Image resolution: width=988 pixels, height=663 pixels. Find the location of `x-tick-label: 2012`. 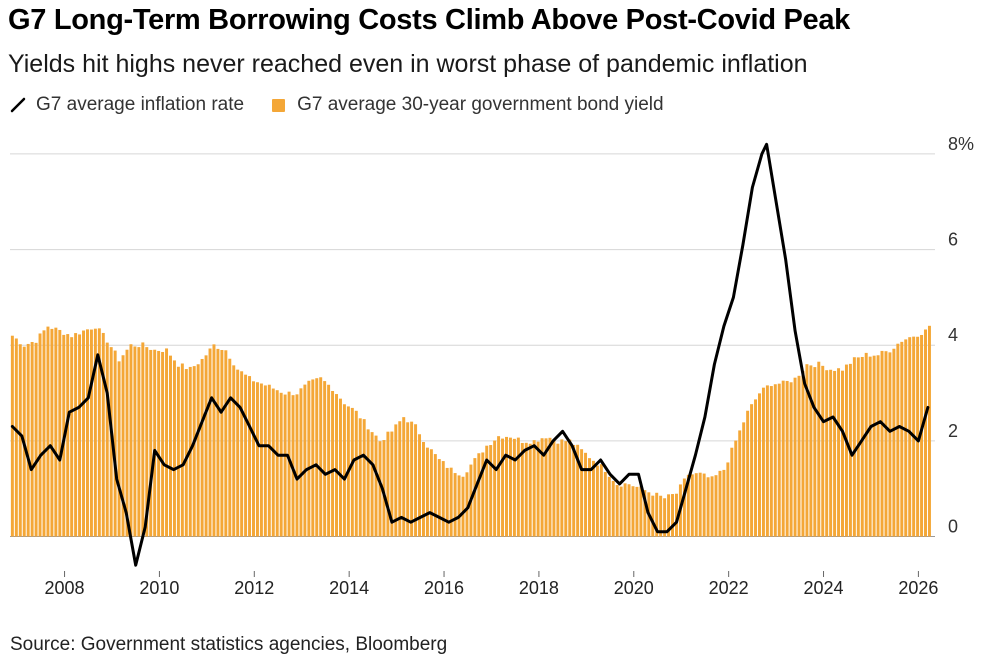

x-tick-label: 2012 is located at coordinates (254, 588).